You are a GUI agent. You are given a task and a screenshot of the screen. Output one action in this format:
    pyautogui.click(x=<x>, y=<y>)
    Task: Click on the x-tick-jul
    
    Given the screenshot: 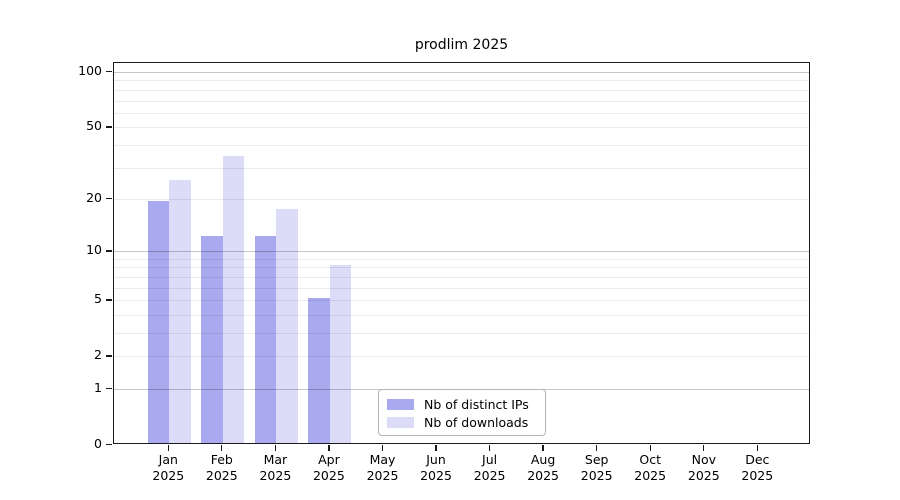 What is the action you would take?
    pyautogui.click(x=489, y=448)
    